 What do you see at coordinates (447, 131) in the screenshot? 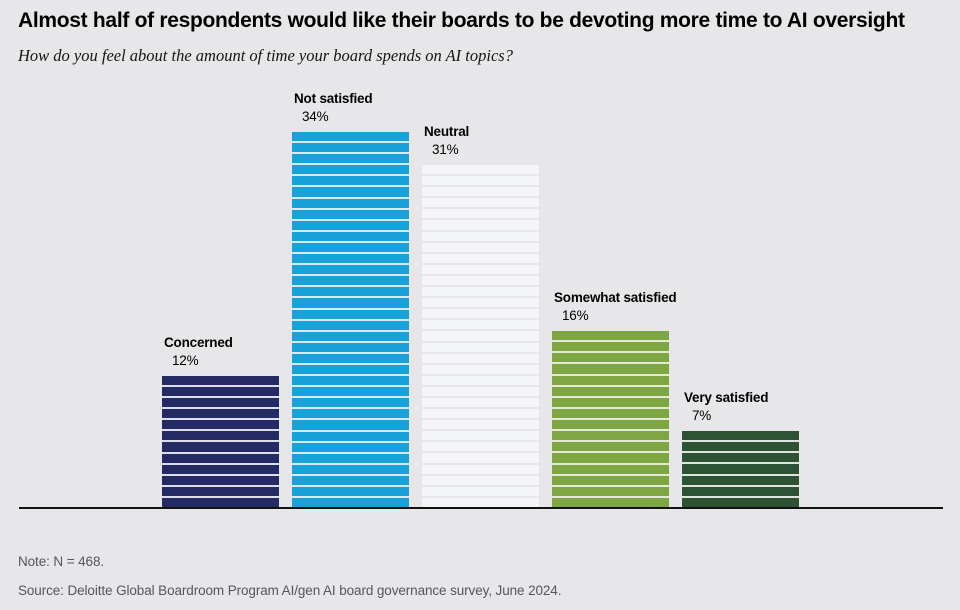
I see `bar-category-label: Neutral` at bounding box center [447, 131].